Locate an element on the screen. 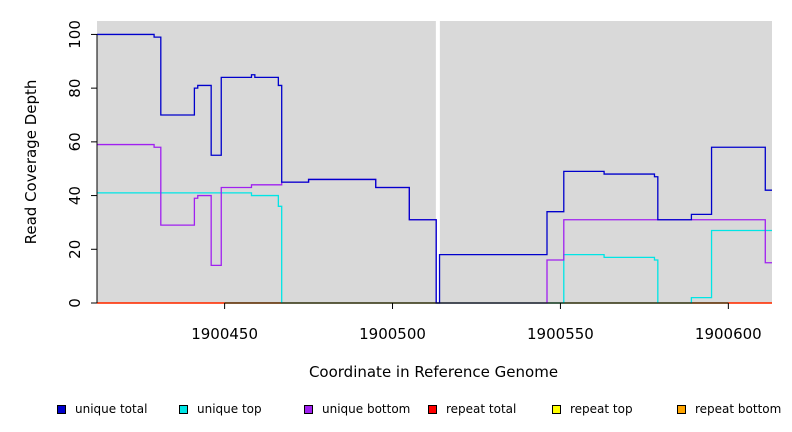 Image resolution: width=792 pixels, height=432 pixels. y-axis-title: Read Coverage Depth is located at coordinates (31, 162).